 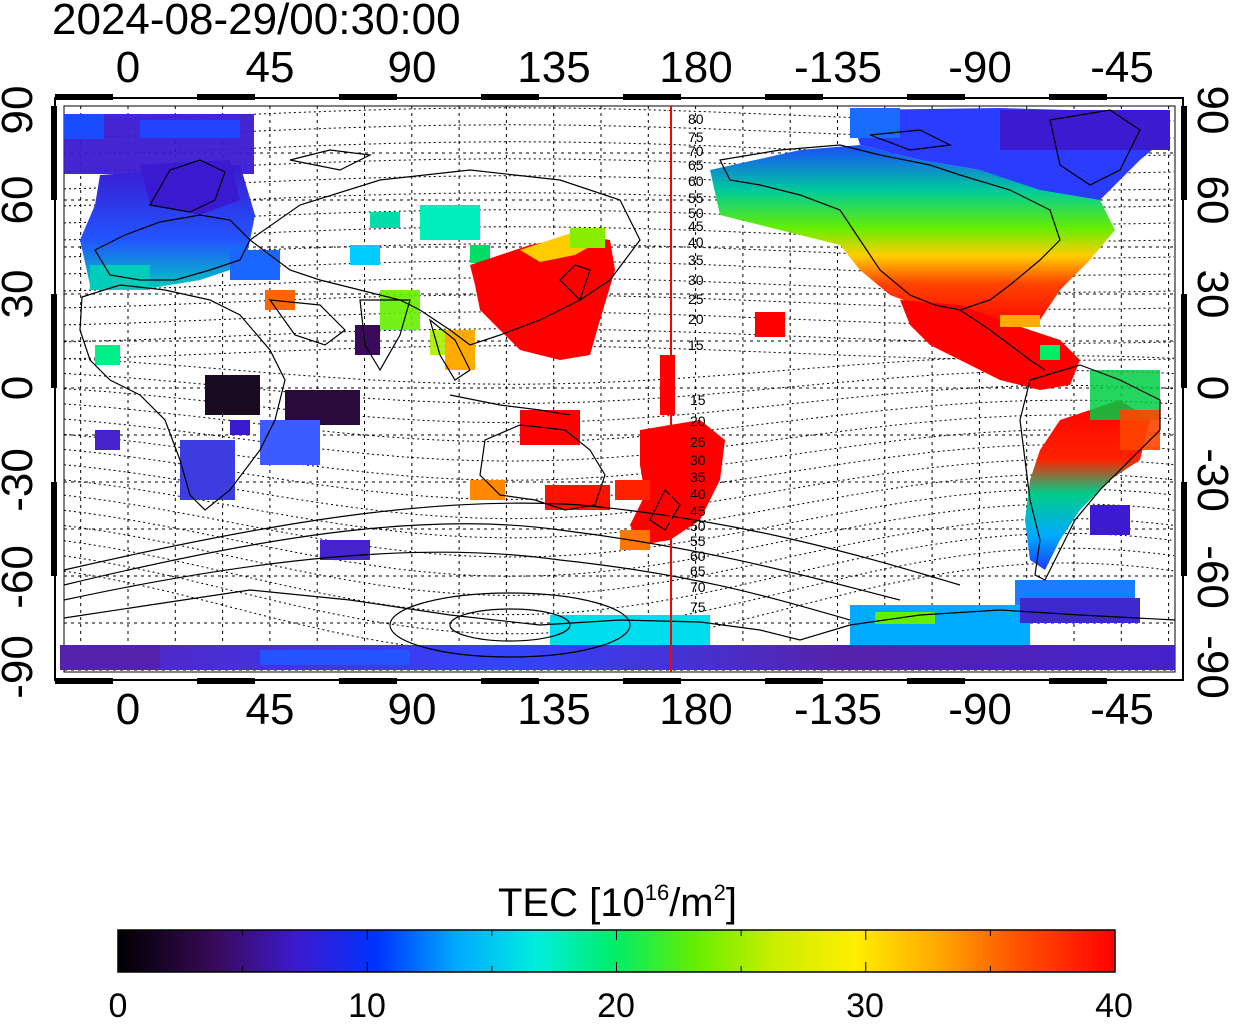 I want to click on bottom-lon-tick: 45, so click(x=270, y=709).